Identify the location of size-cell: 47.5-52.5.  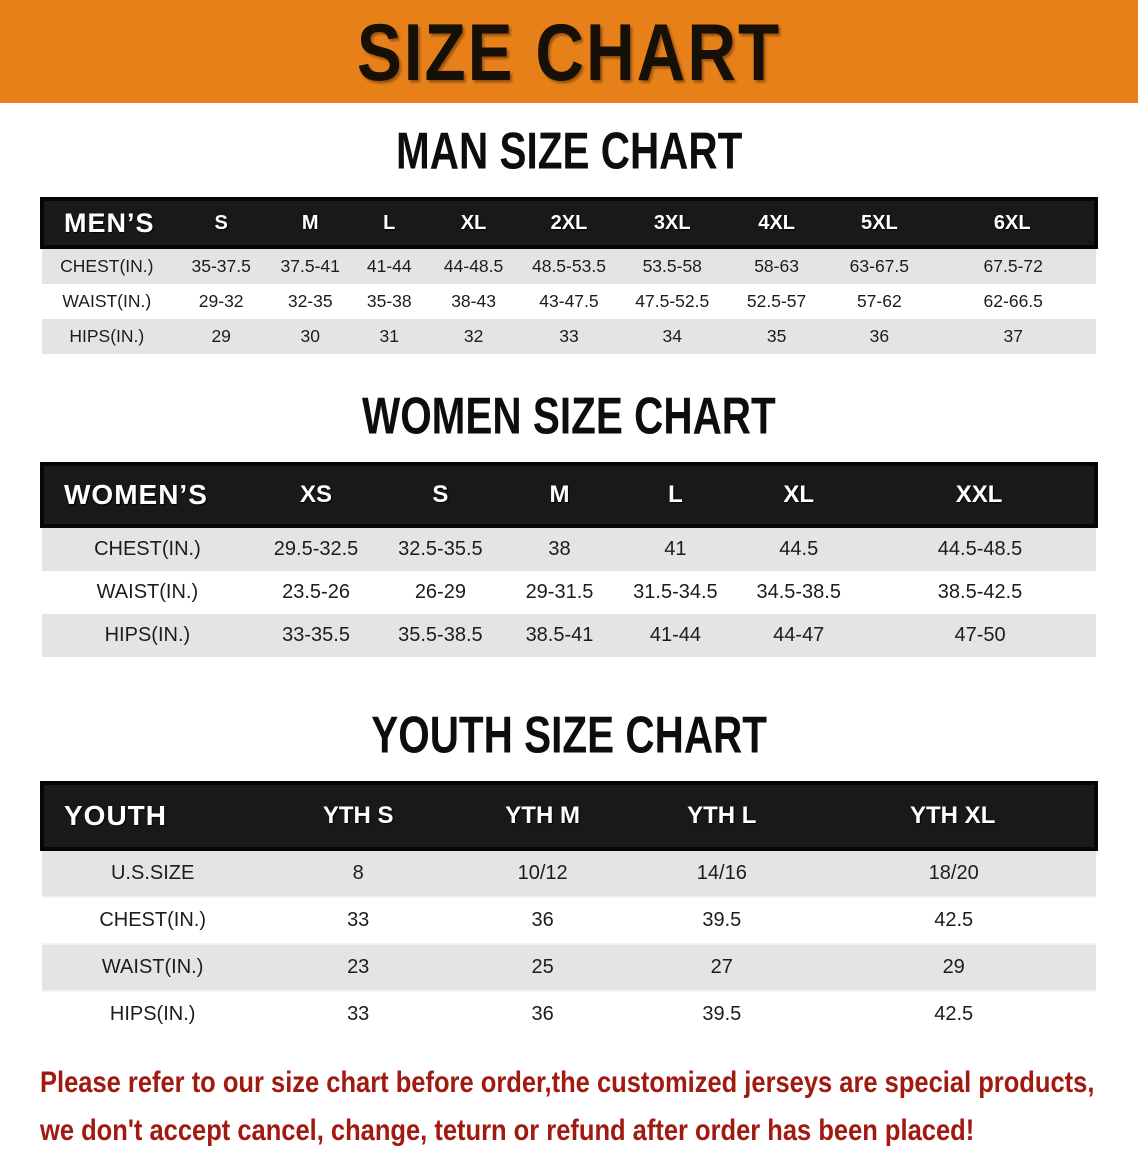
(672, 301).